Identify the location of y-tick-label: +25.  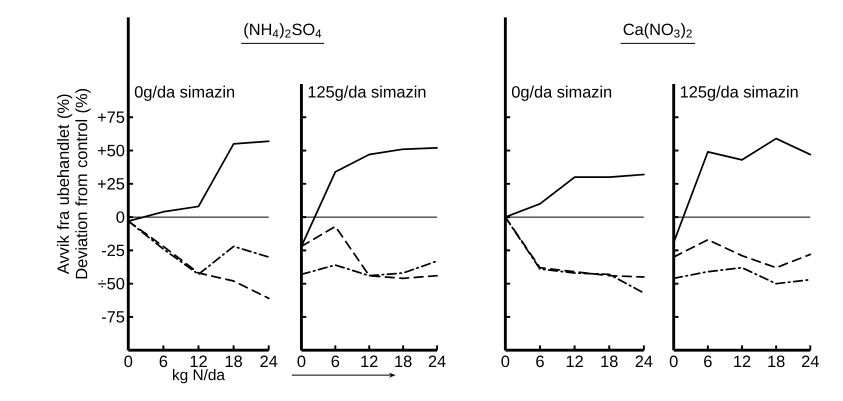
(111, 184).